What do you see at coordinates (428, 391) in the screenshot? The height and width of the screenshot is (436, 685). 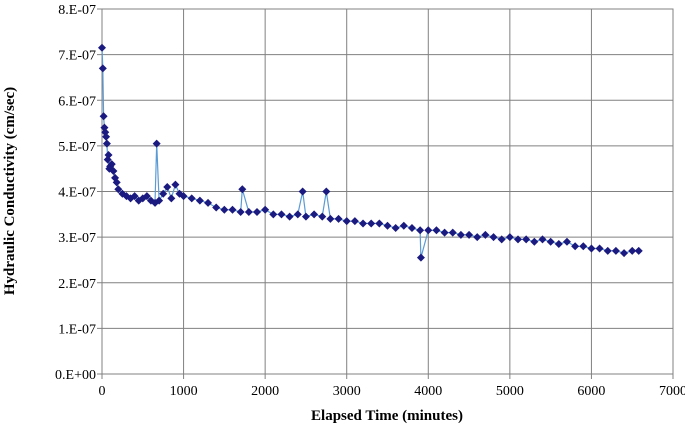 I see `x-tick-label: 4000` at bounding box center [428, 391].